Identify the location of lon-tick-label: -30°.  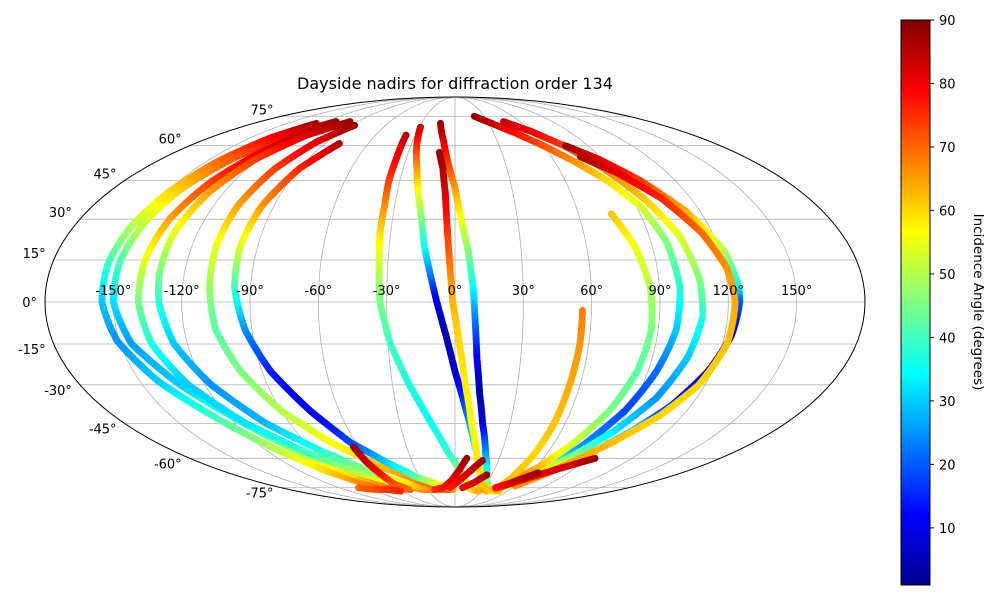
(387, 291).